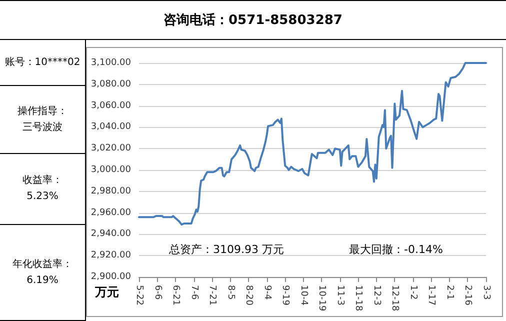  I want to click on y-axis-title: 万元, so click(106, 292).